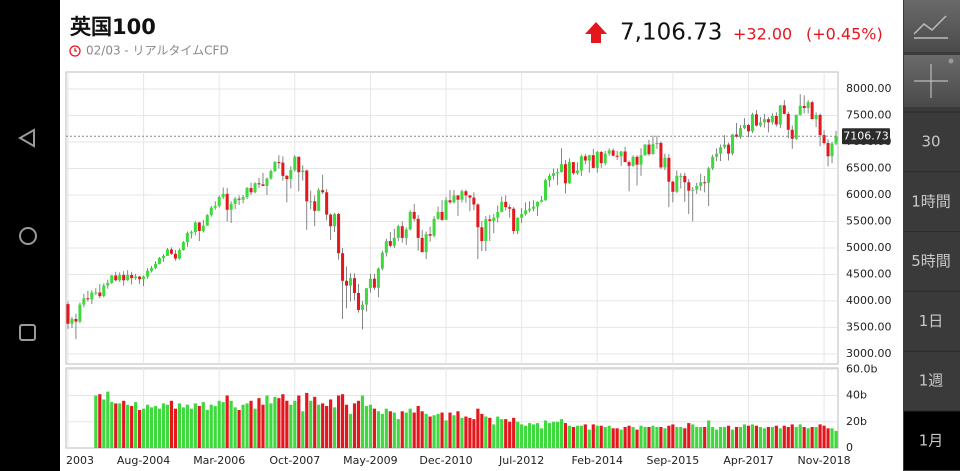 The image size is (960, 471). Describe the element at coordinates (931, 201) in the screenshot. I see `timeframe-button: 1時間` at that location.